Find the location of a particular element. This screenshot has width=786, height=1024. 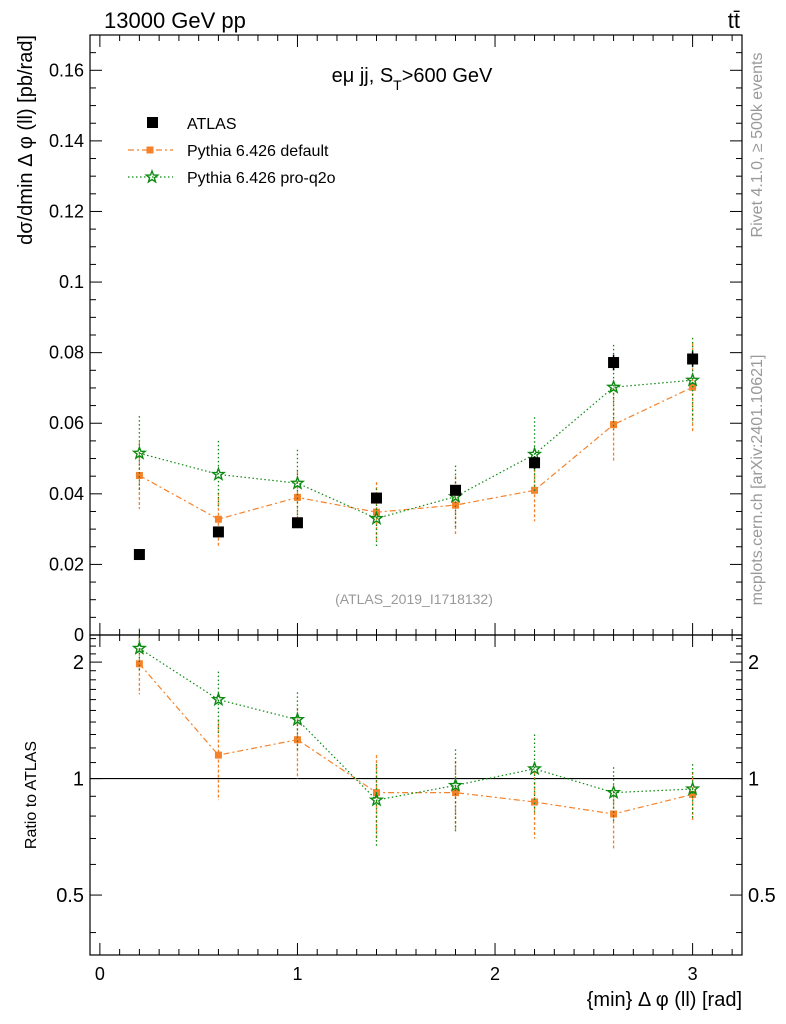

plot-title-main: eμ jj, S is located at coordinates (363, 76).